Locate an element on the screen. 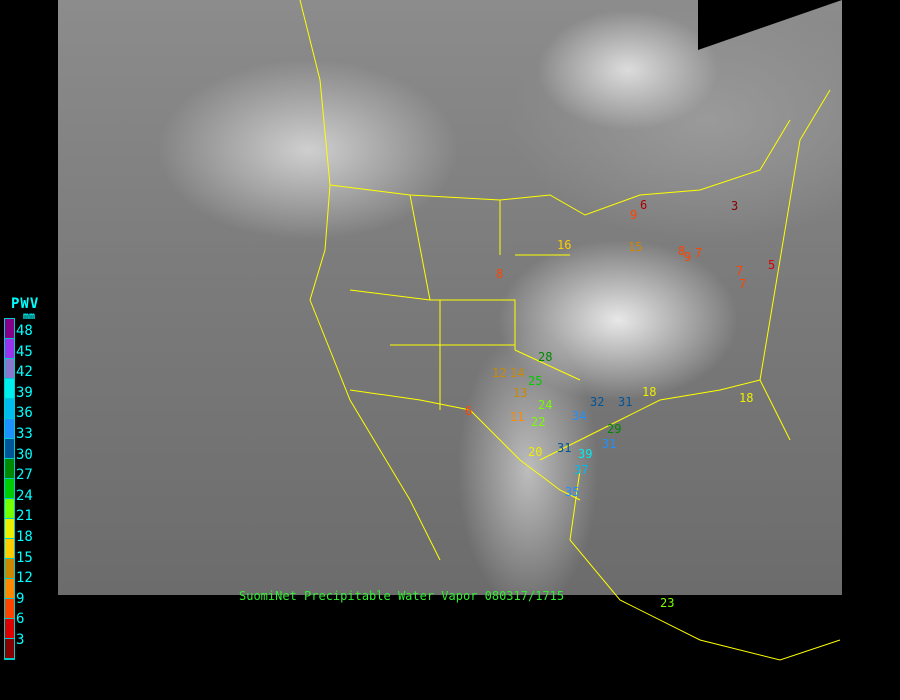 The image size is (900, 700). pwv-station-value: 35 is located at coordinates (572, 492).